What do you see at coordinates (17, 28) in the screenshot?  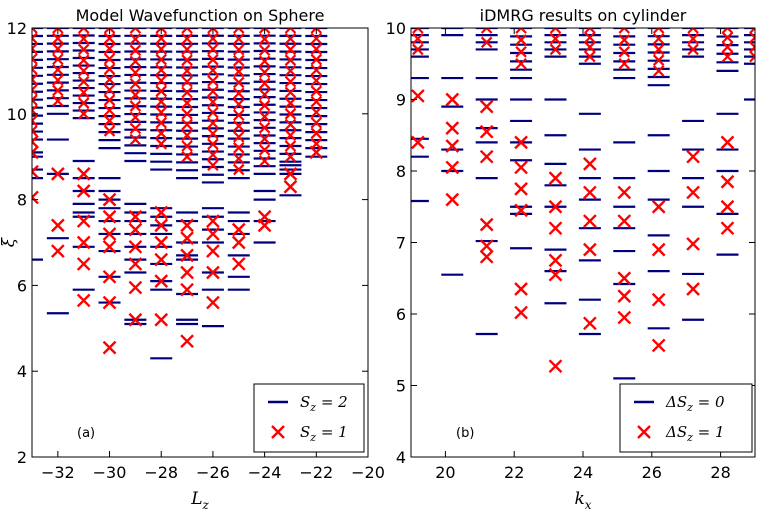 I see `y-tick-label: 12` at bounding box center [17, 28].